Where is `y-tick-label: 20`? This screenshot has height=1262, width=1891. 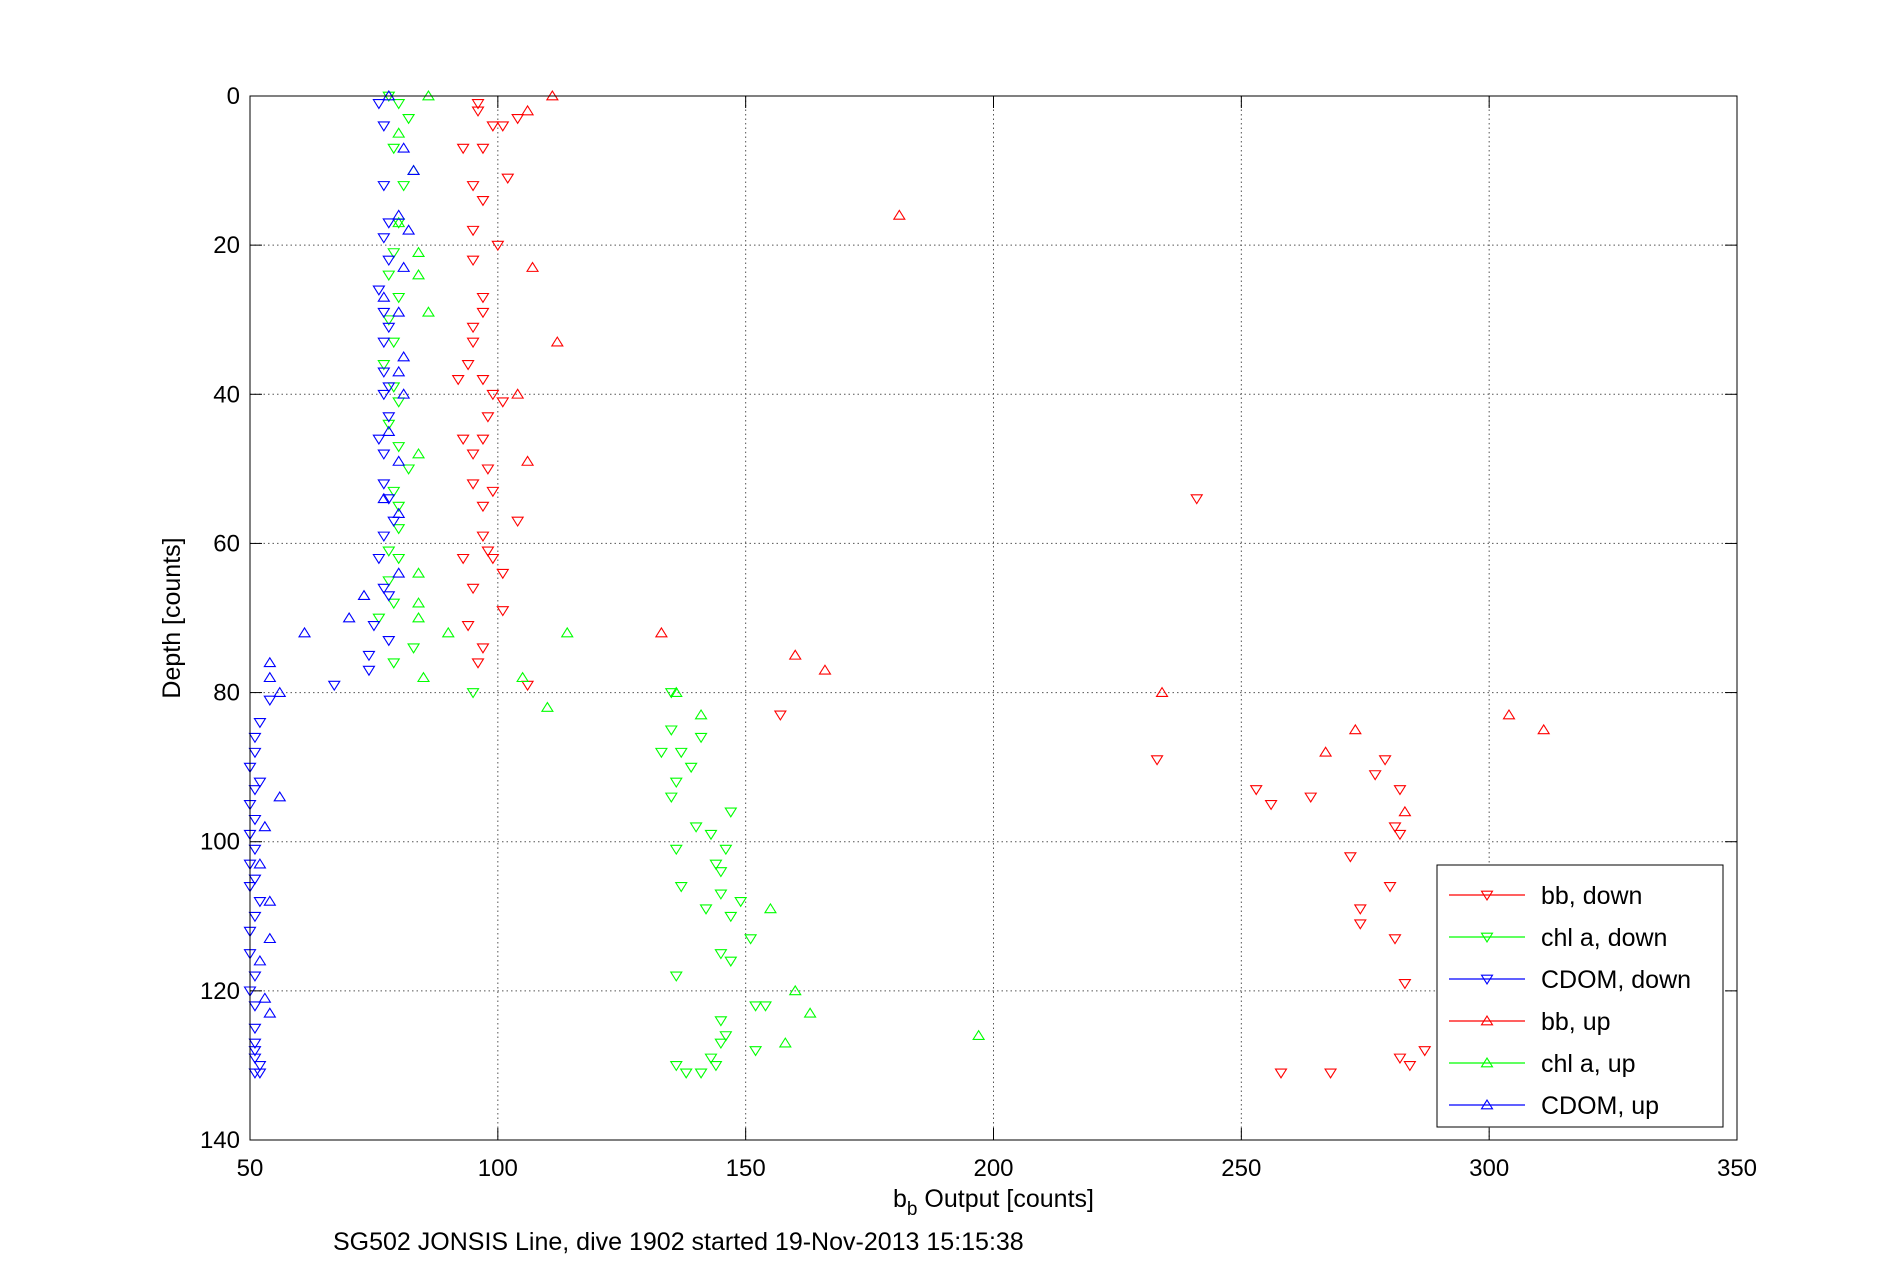 y-tick-label: 20 is located at coordinates (226, 245).